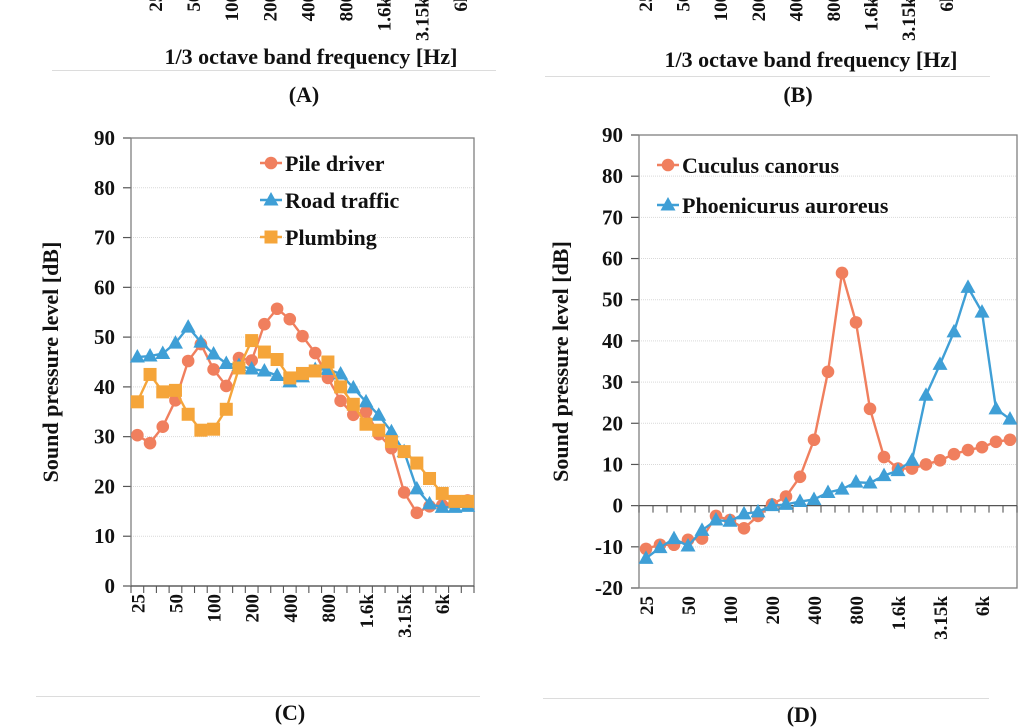 Image resolution: width=1035 pixels, height=728 pixels. I want to click on y-tick-label: 60, so click(612, 259).